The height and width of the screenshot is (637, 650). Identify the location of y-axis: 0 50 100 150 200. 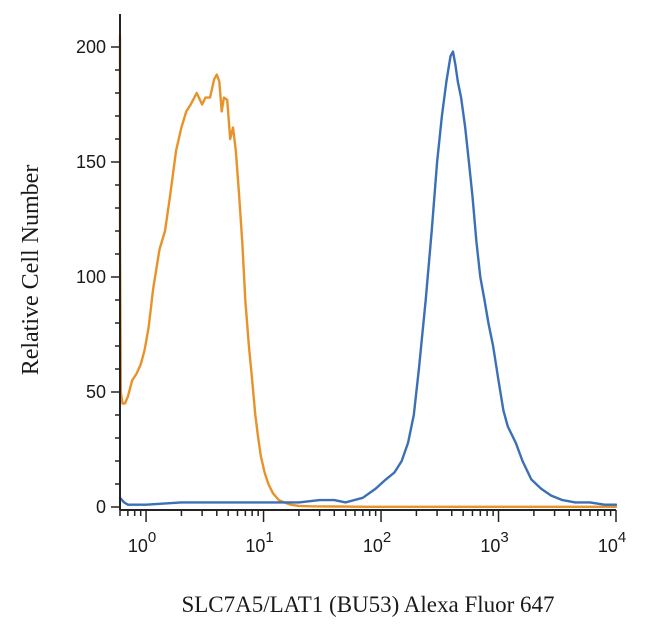
(98, 265).